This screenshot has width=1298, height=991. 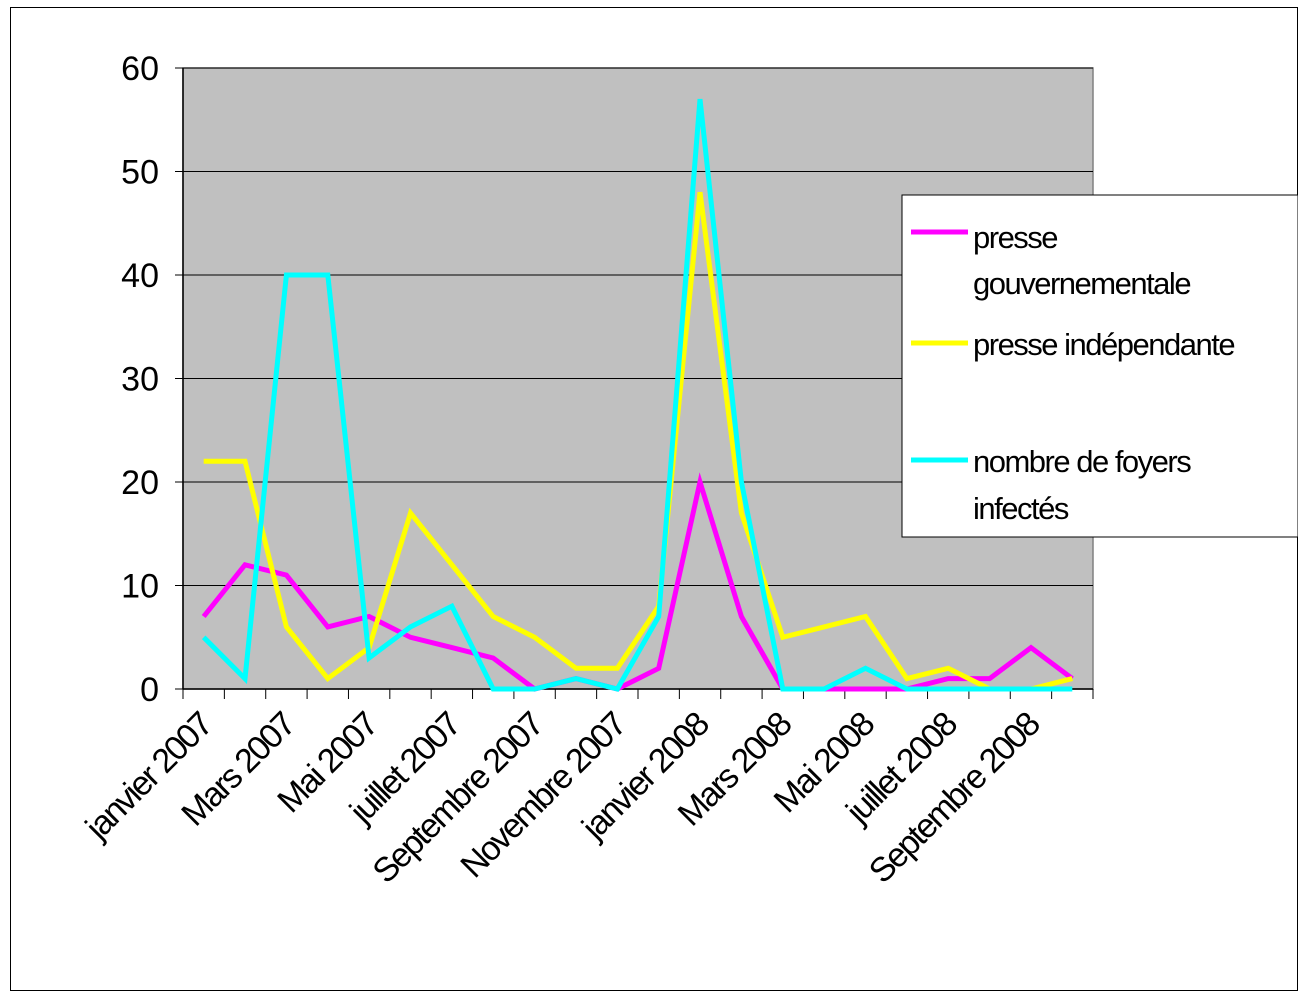 What do you see at coordinates (1103, 344) in the screenshot?
I see `legend-label: presse indépendante` at bounding box center [1103, 344].